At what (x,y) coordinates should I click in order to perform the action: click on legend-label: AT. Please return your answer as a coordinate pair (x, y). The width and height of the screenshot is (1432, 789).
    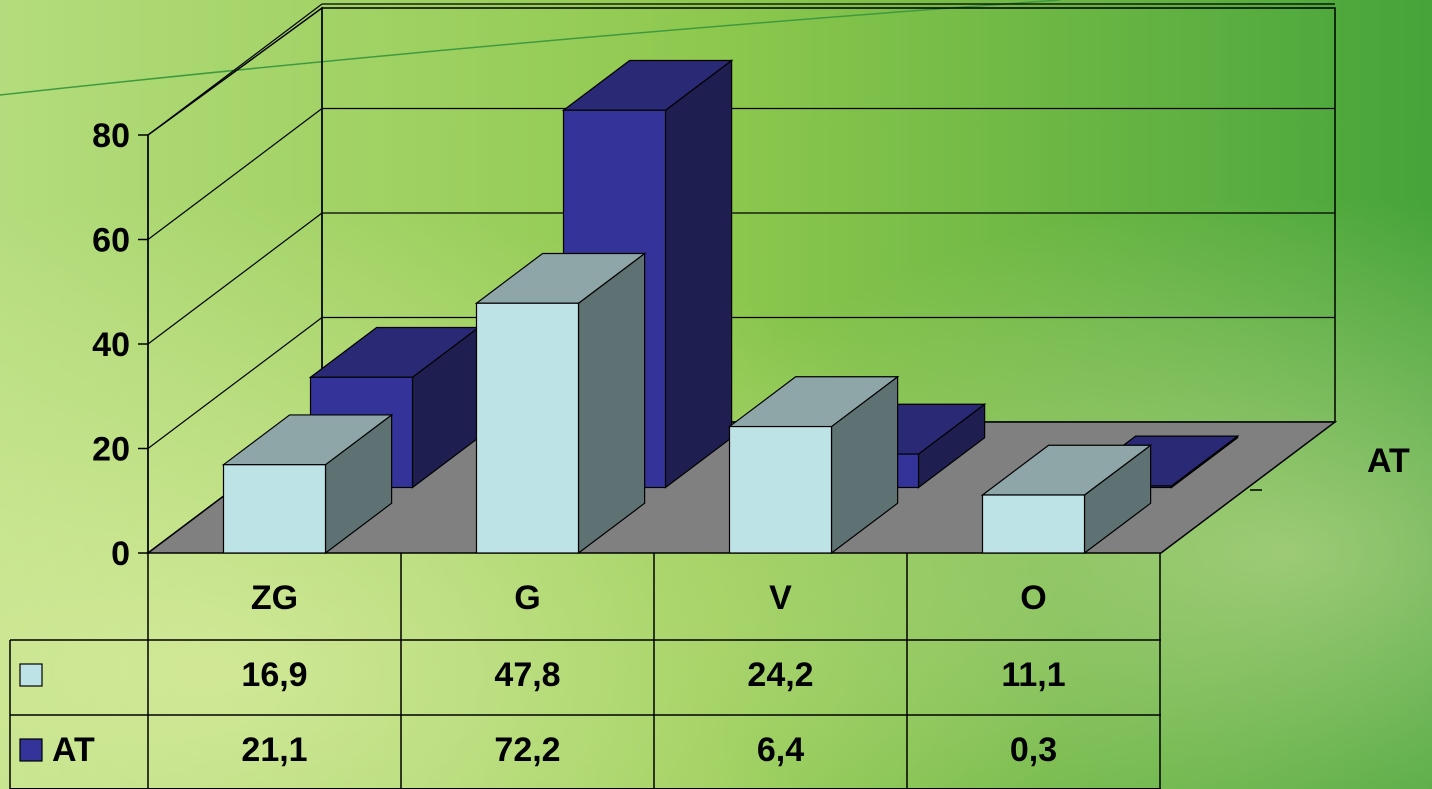
    Looking at the image, I should click on (73, 750).